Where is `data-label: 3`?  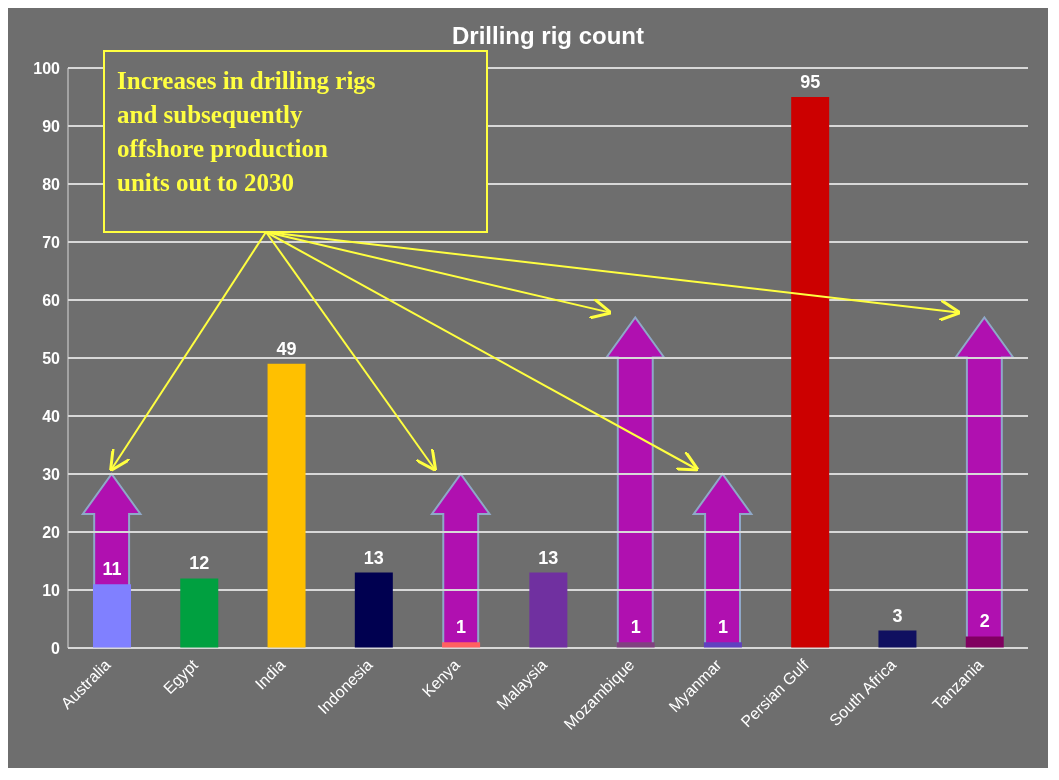
data-label: 3 is located at coordinates (897, 615).